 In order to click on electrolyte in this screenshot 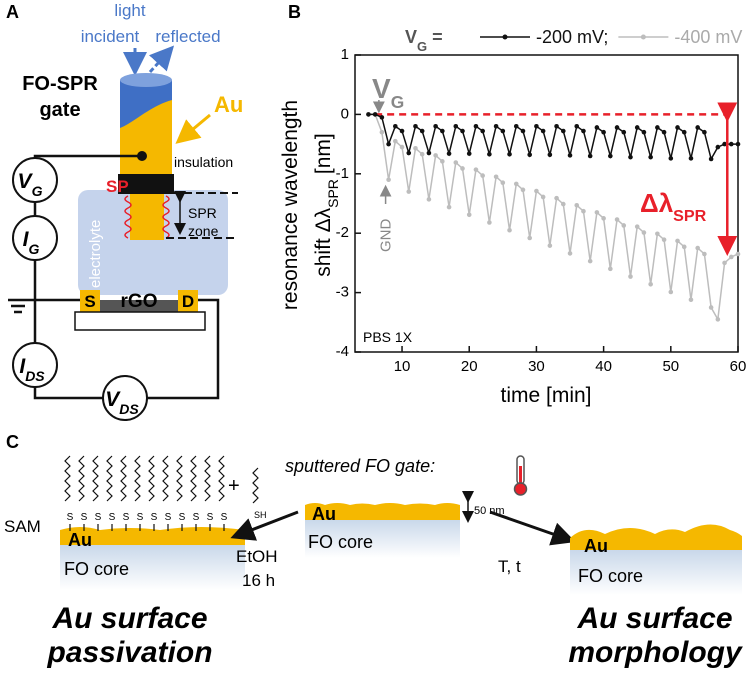, I will do `click(153, 242)`.